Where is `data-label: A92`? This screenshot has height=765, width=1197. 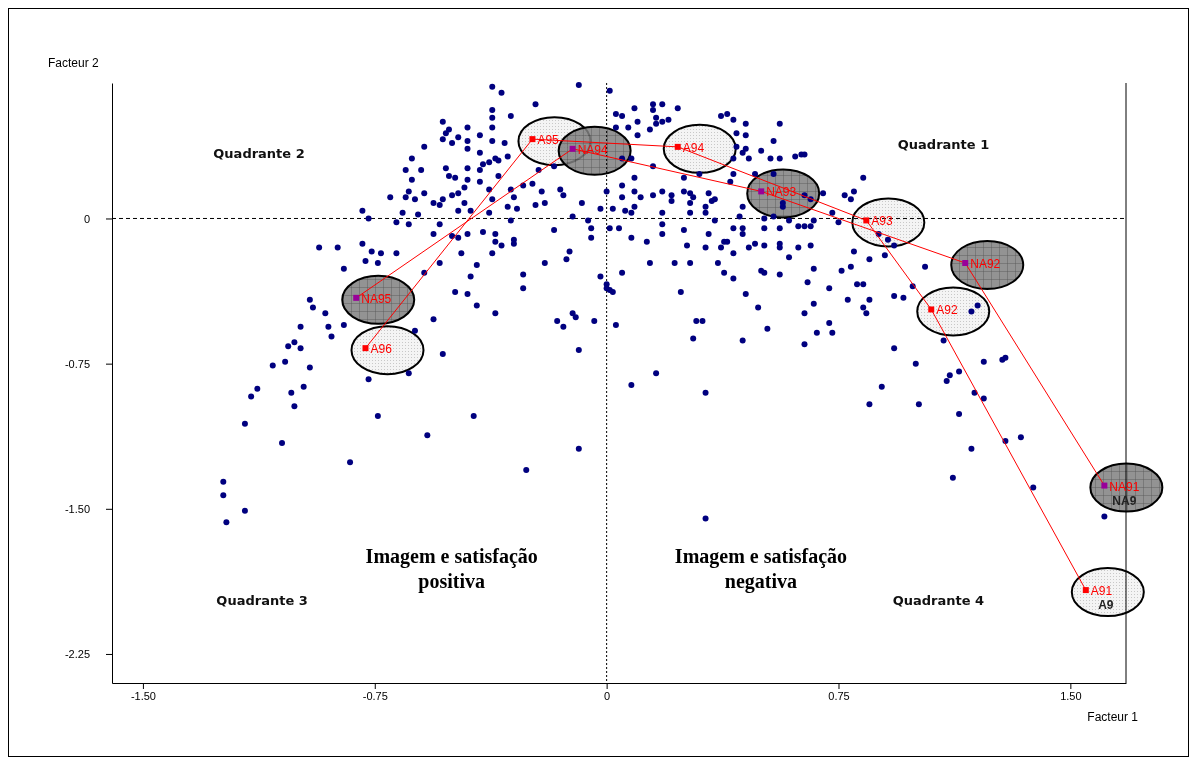
data-label: A92 is located at coordinates (947, 310).